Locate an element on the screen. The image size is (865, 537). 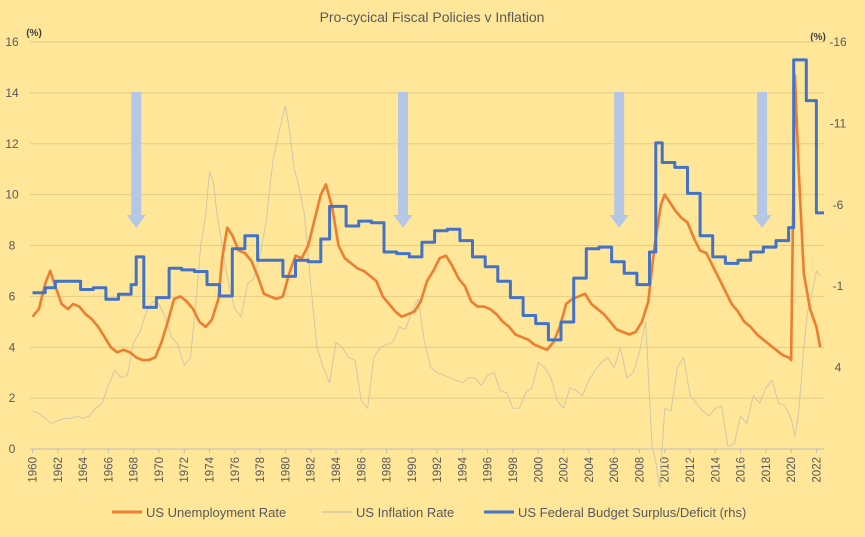
x-tick-label: 1984 is located at coordinates (337, 469).